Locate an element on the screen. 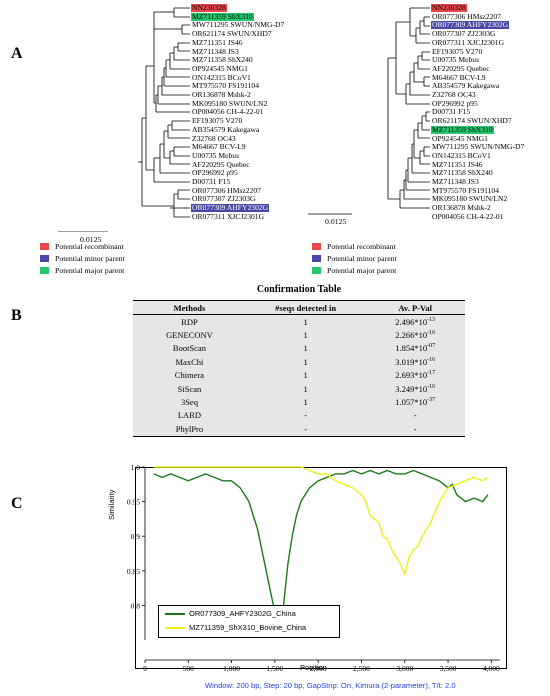  legend-label: Potential recombinant is located at coordinates (89, 246).